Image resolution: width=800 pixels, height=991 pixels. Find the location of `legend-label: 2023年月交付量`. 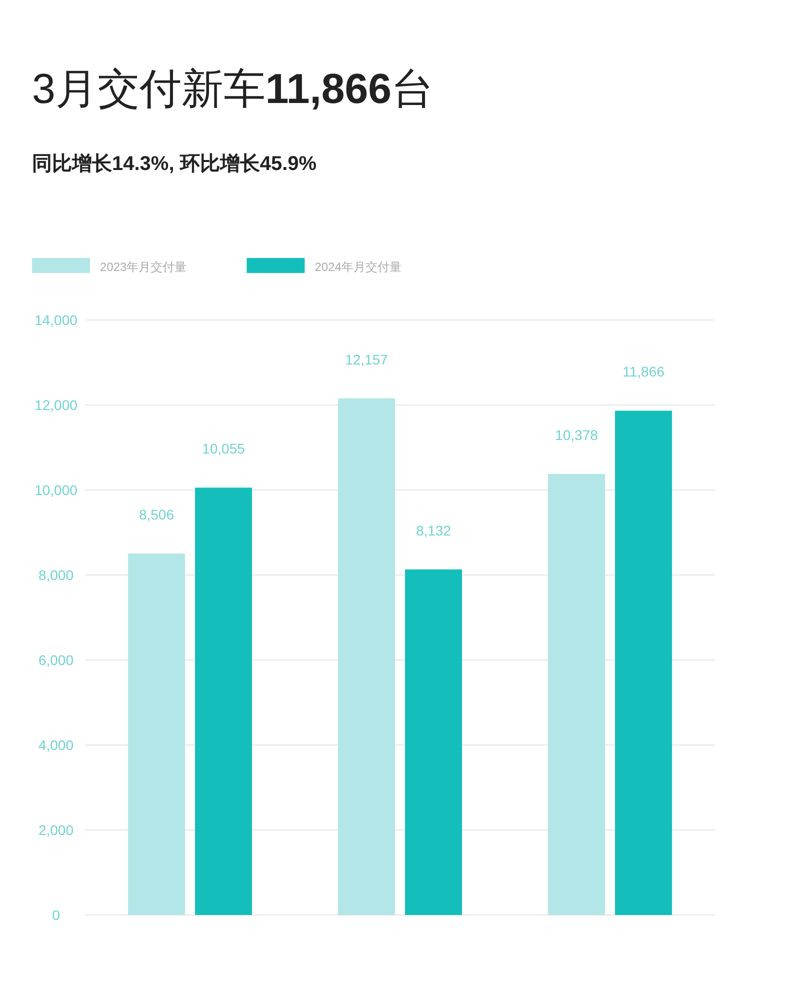

legend-label: 2023年月交付量 is located at coordinates (143, 267).